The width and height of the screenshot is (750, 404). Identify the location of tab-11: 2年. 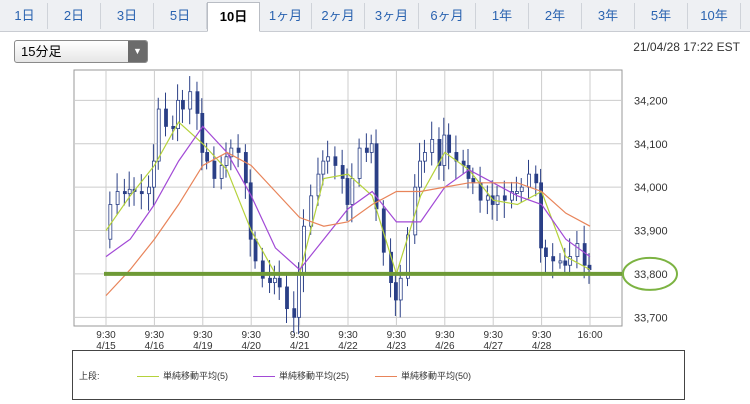
(555, 16).